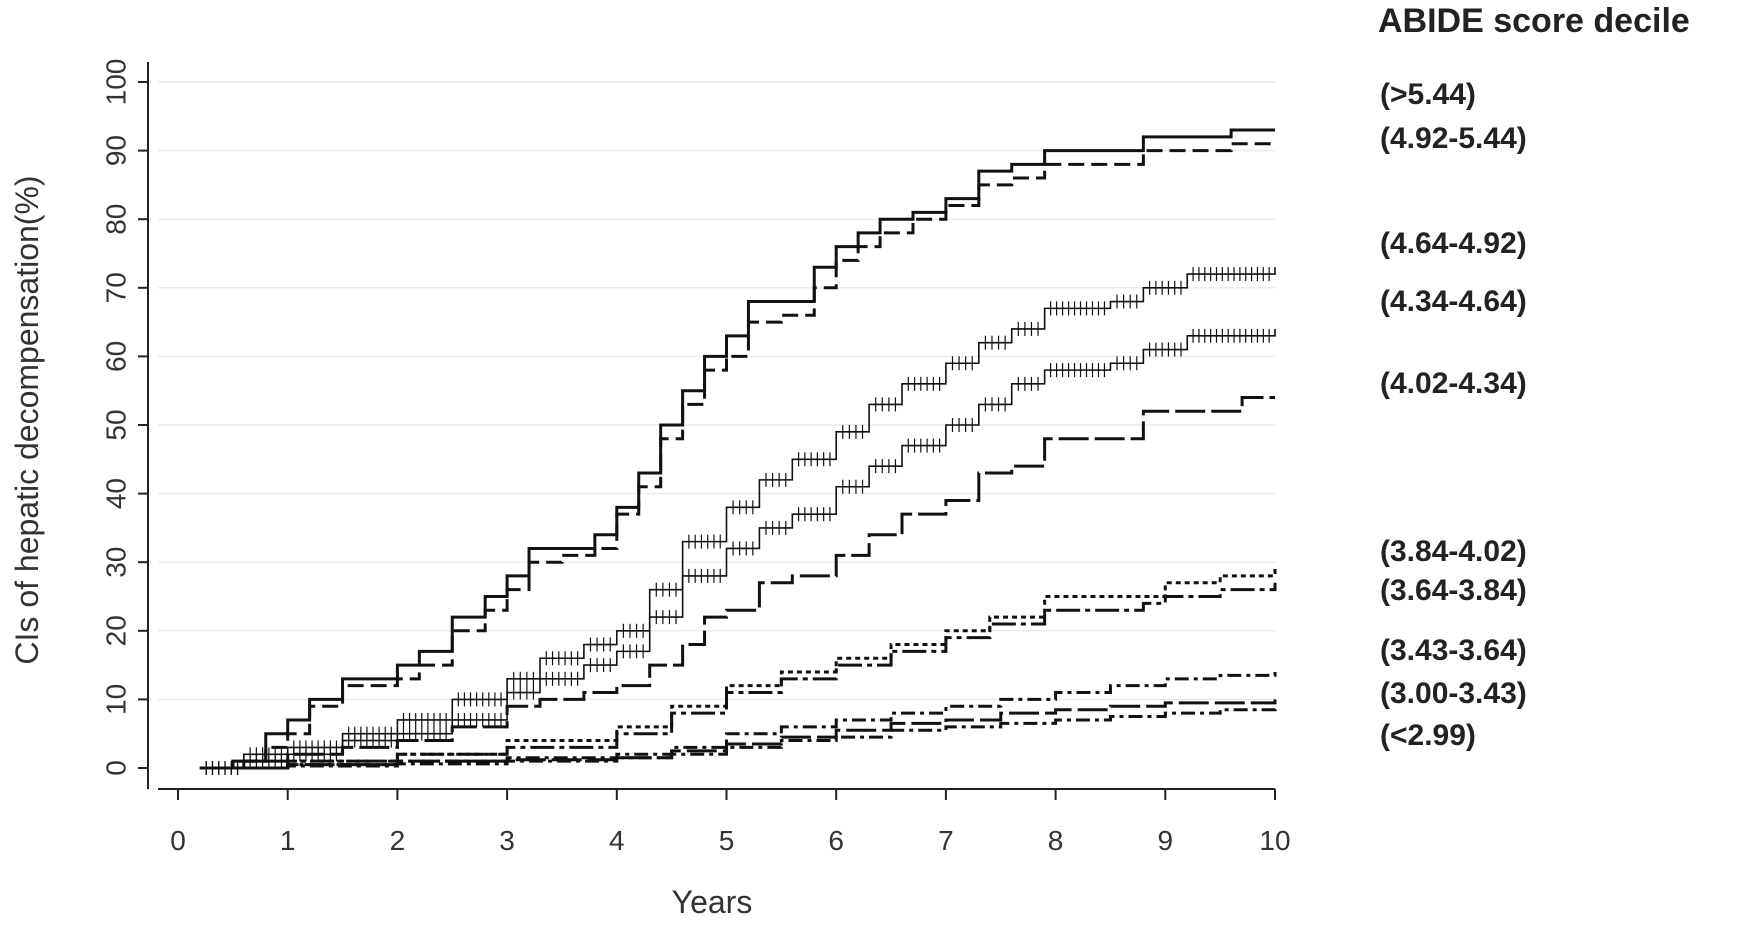 This screenshot has height=925, width=1741. What do you see at coordinates (1453, 650) in the screenshot?
I see `legend-label: (3.43-3.64)` at bounding box center [1453, 650].